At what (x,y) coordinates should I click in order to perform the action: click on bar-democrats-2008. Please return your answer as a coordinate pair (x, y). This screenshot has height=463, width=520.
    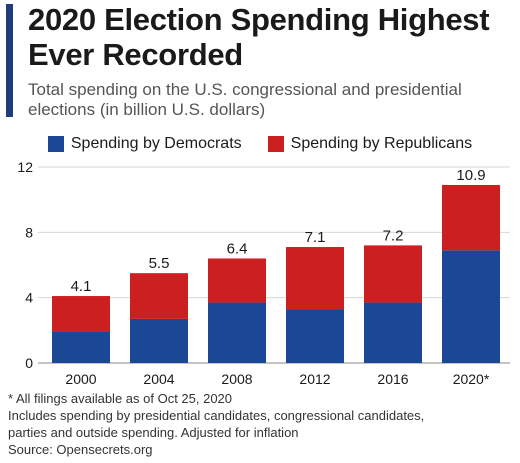
    Looking at the image, I should click on (237, 332).